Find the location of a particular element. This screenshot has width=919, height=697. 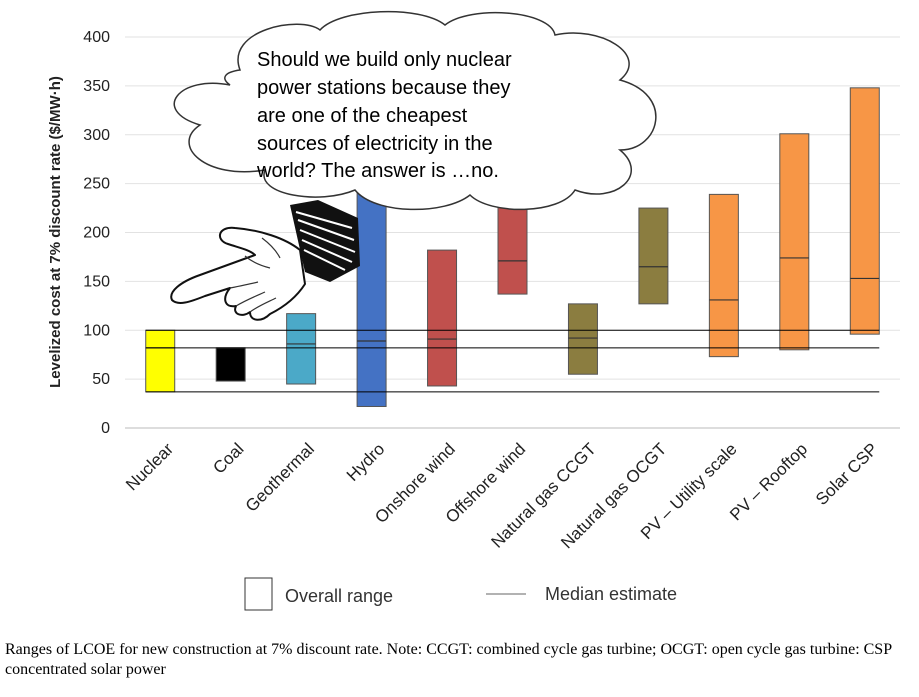

category-label: Solar CSP is located at coordinates (847, 474).